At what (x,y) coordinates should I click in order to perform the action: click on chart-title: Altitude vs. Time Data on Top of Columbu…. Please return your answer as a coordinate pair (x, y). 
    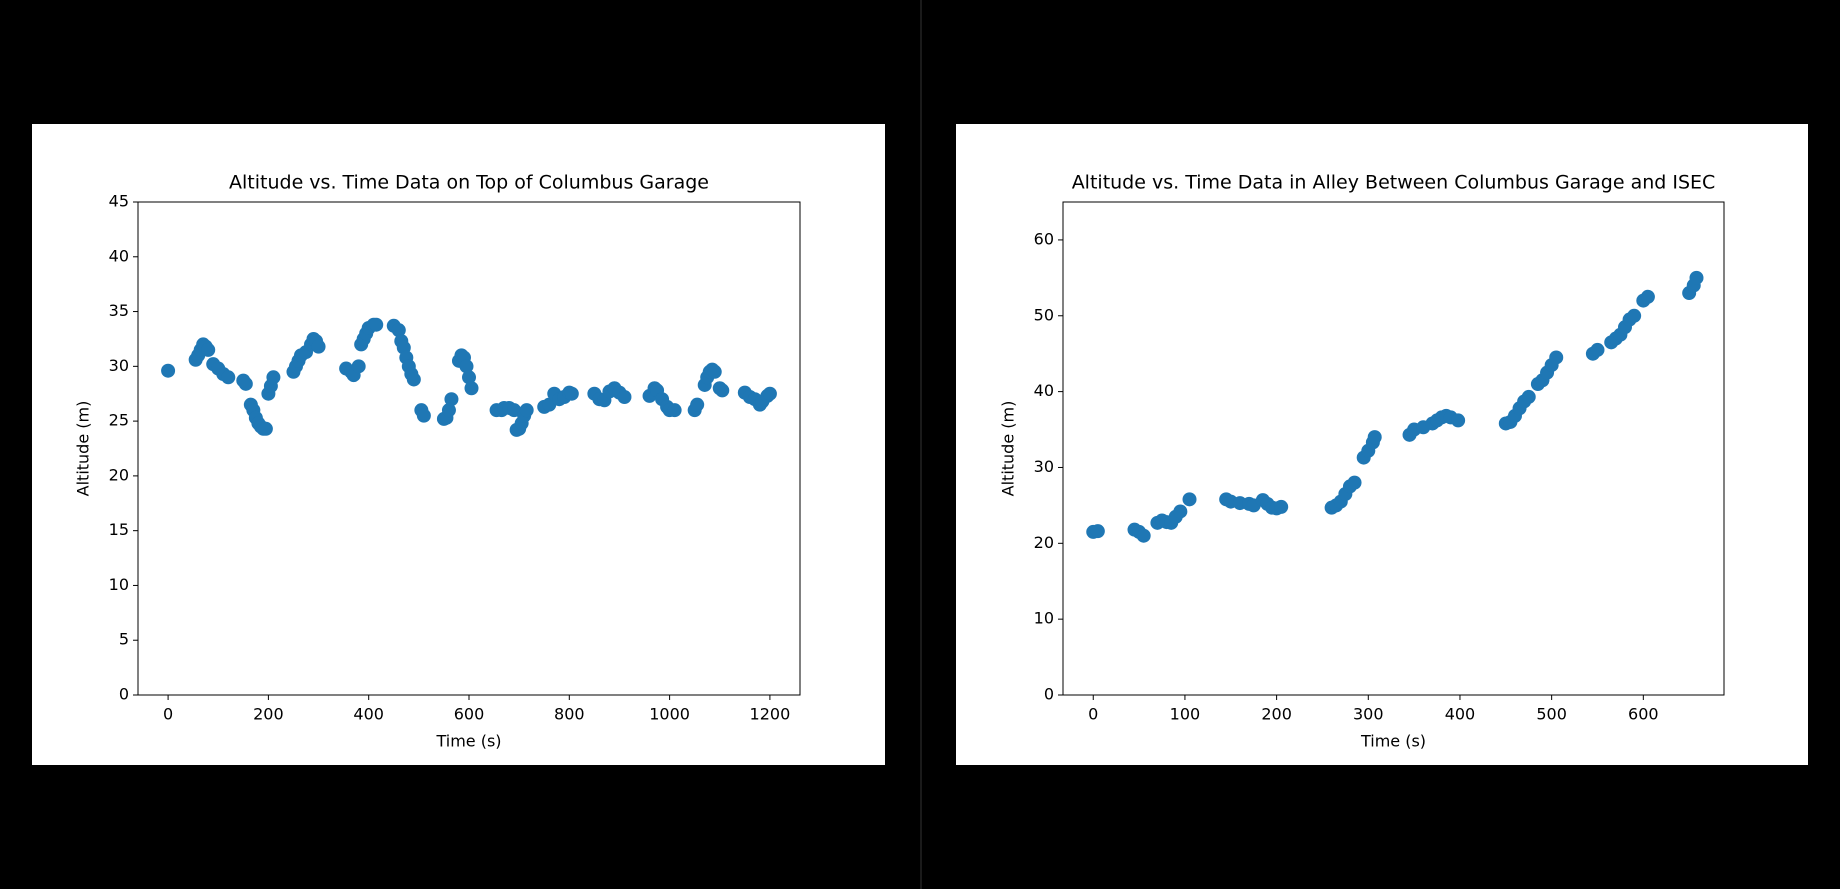
    Looking at the image, I should click on (469, 183).